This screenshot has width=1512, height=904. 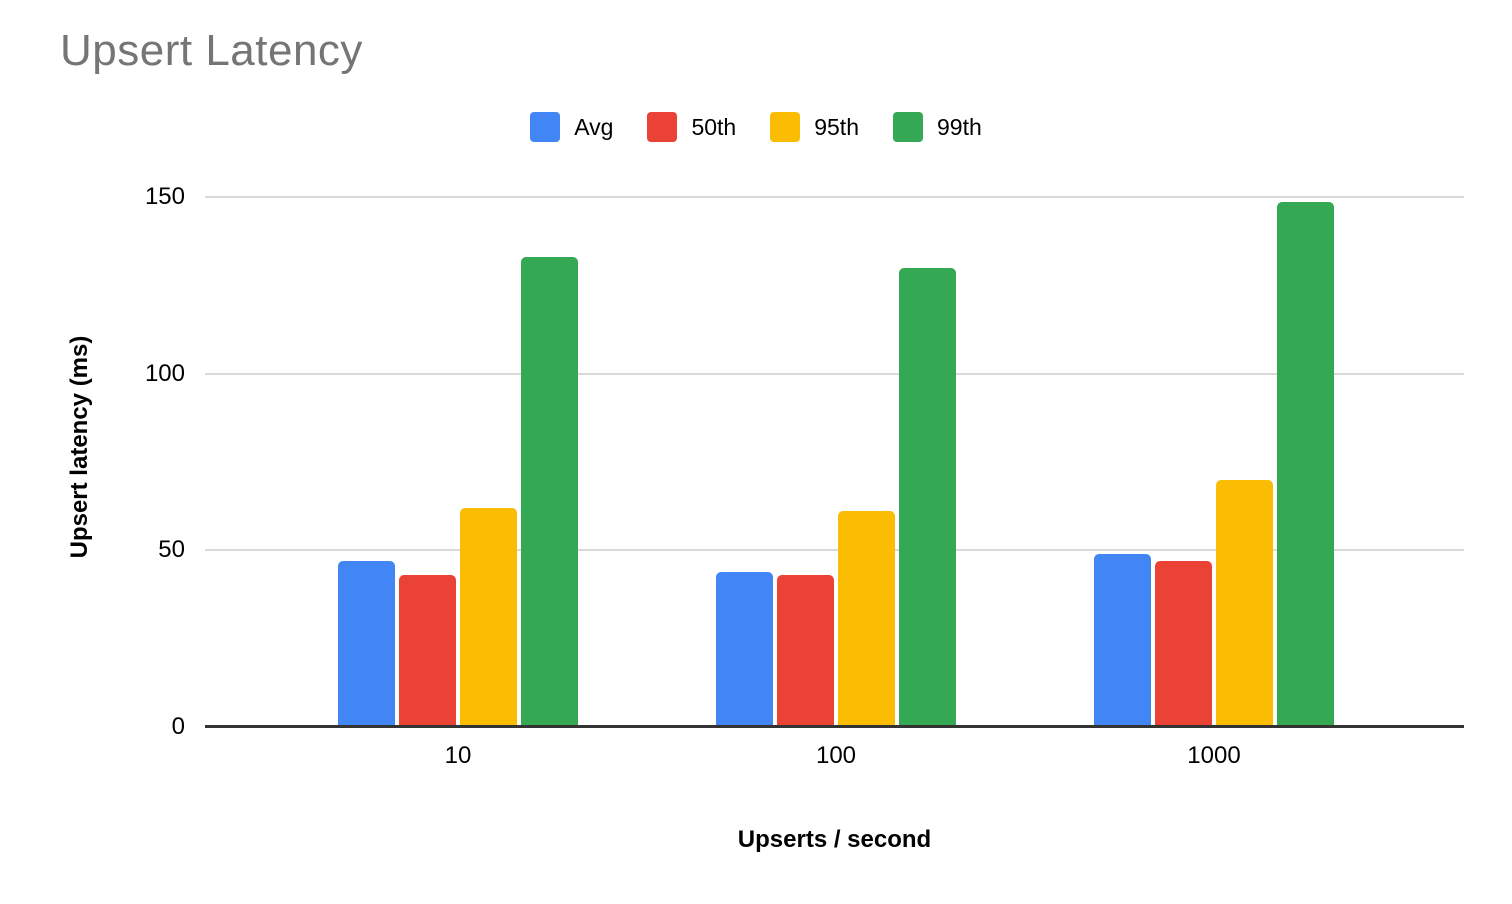 I want to click on legend-swatch-50th, so click(x=662, y=127).